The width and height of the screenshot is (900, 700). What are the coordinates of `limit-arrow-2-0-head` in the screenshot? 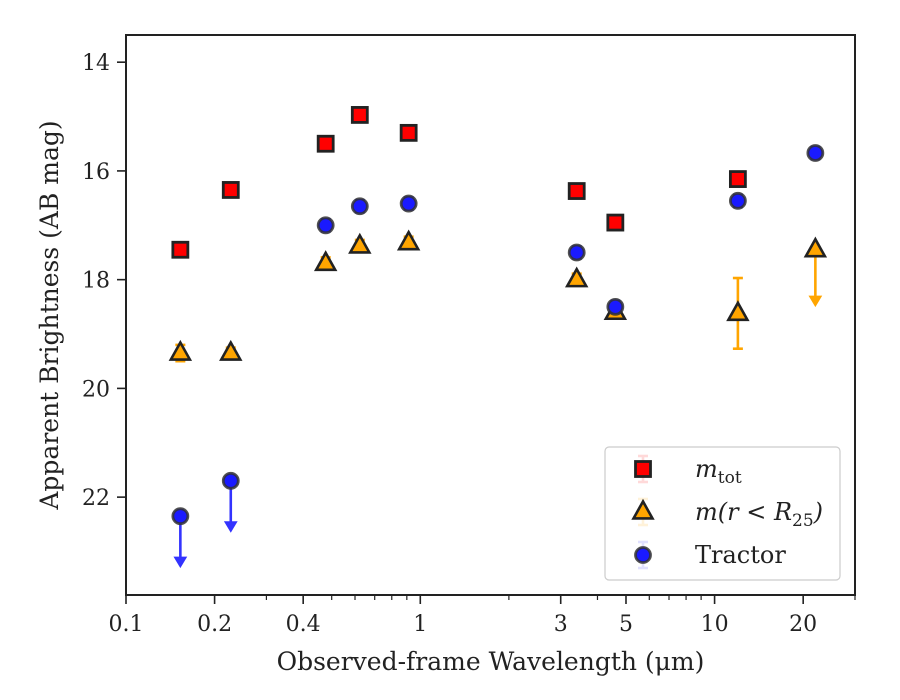 It's located at (180, 562).